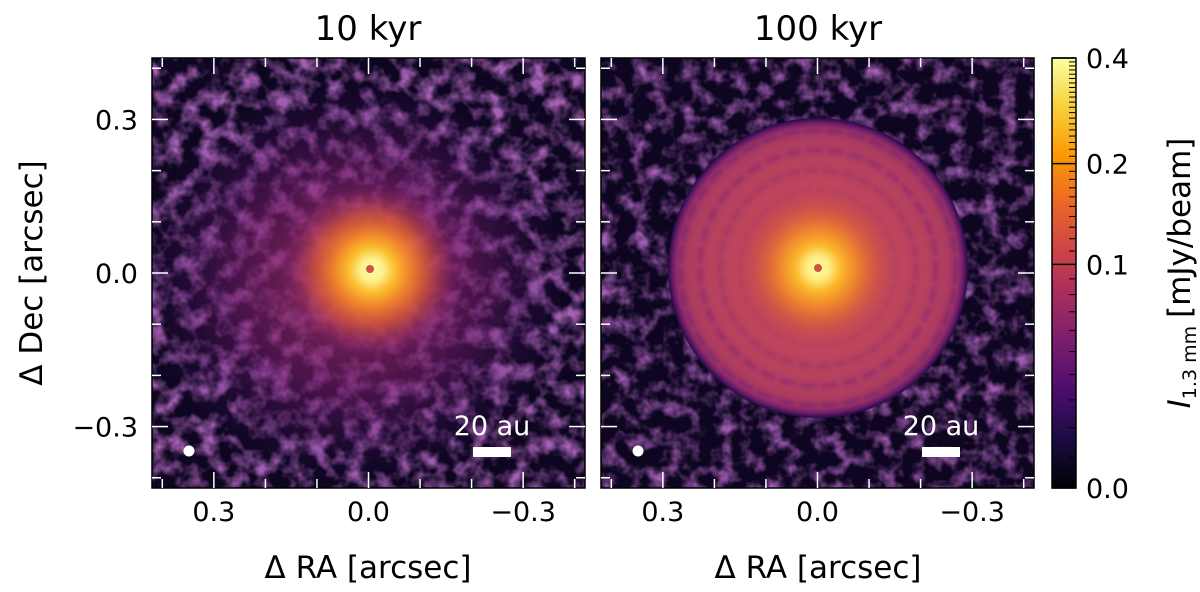 This screenshot has height=592, width=1200. I want to click on scale-bar-label-10kyr: 20 au, so click(492, 426).